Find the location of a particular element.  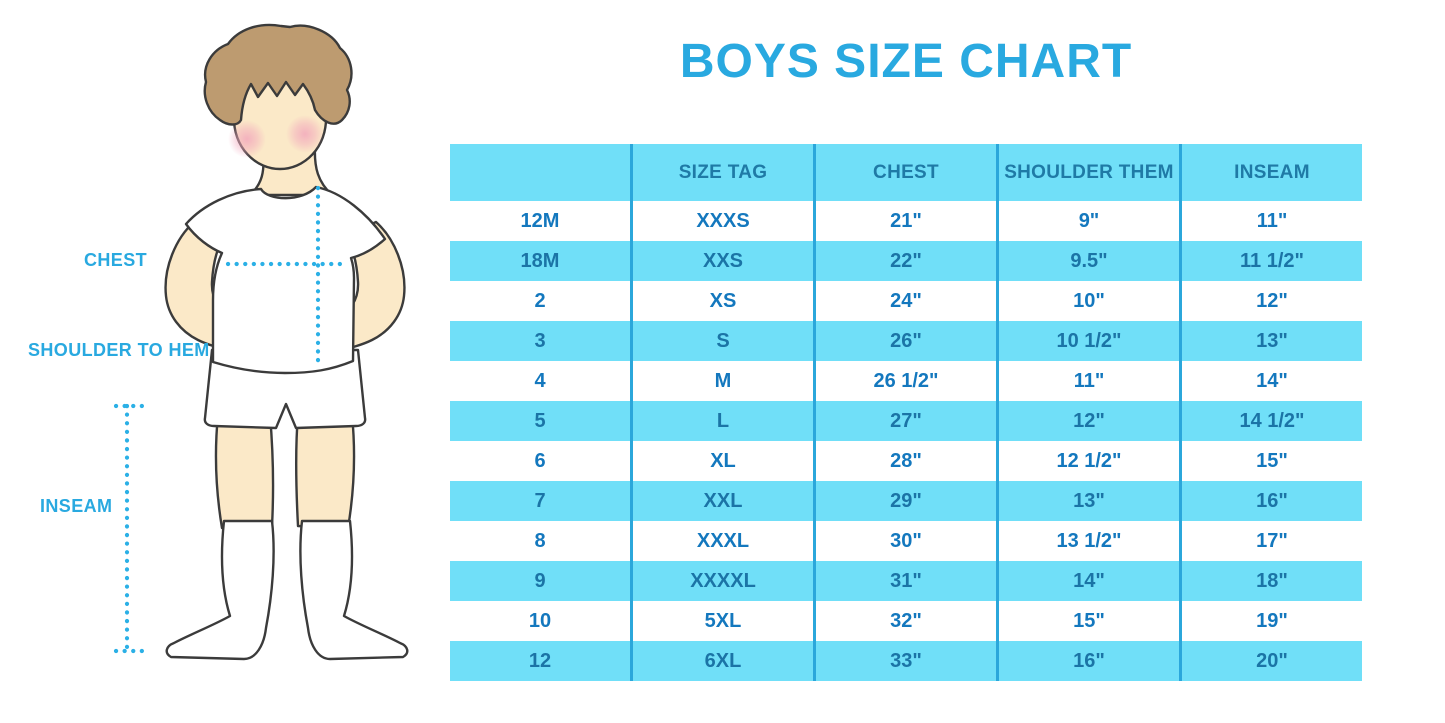

table-cell: XL is located at coordinates (724, 461).